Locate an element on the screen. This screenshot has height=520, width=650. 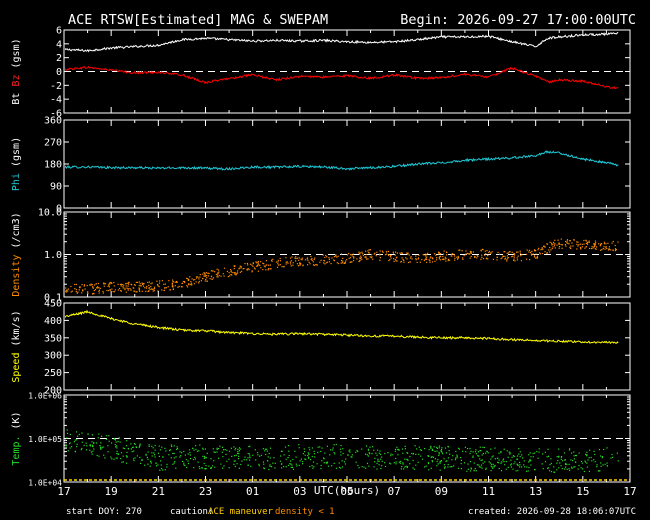
y-tick-label-density: 1.0 is located at coordinates (53, 255).